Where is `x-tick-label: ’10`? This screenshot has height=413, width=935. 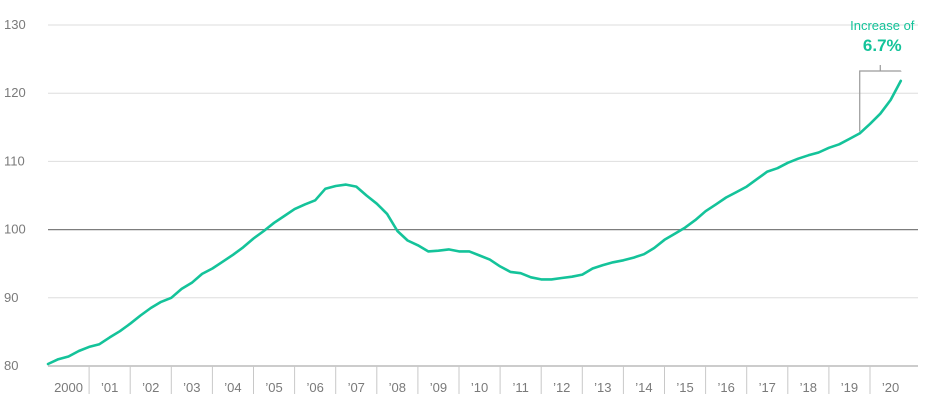 x-tick-label: ’10 is located at coordinates (479, 387).